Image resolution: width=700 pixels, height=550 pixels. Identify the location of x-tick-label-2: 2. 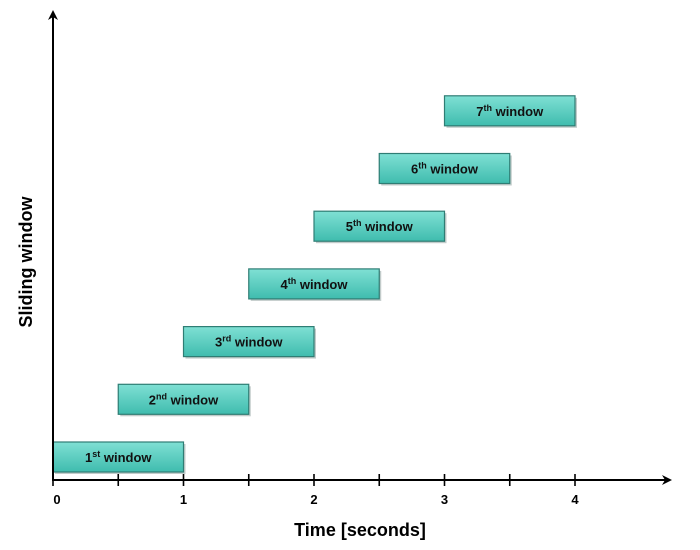
(313, 499).